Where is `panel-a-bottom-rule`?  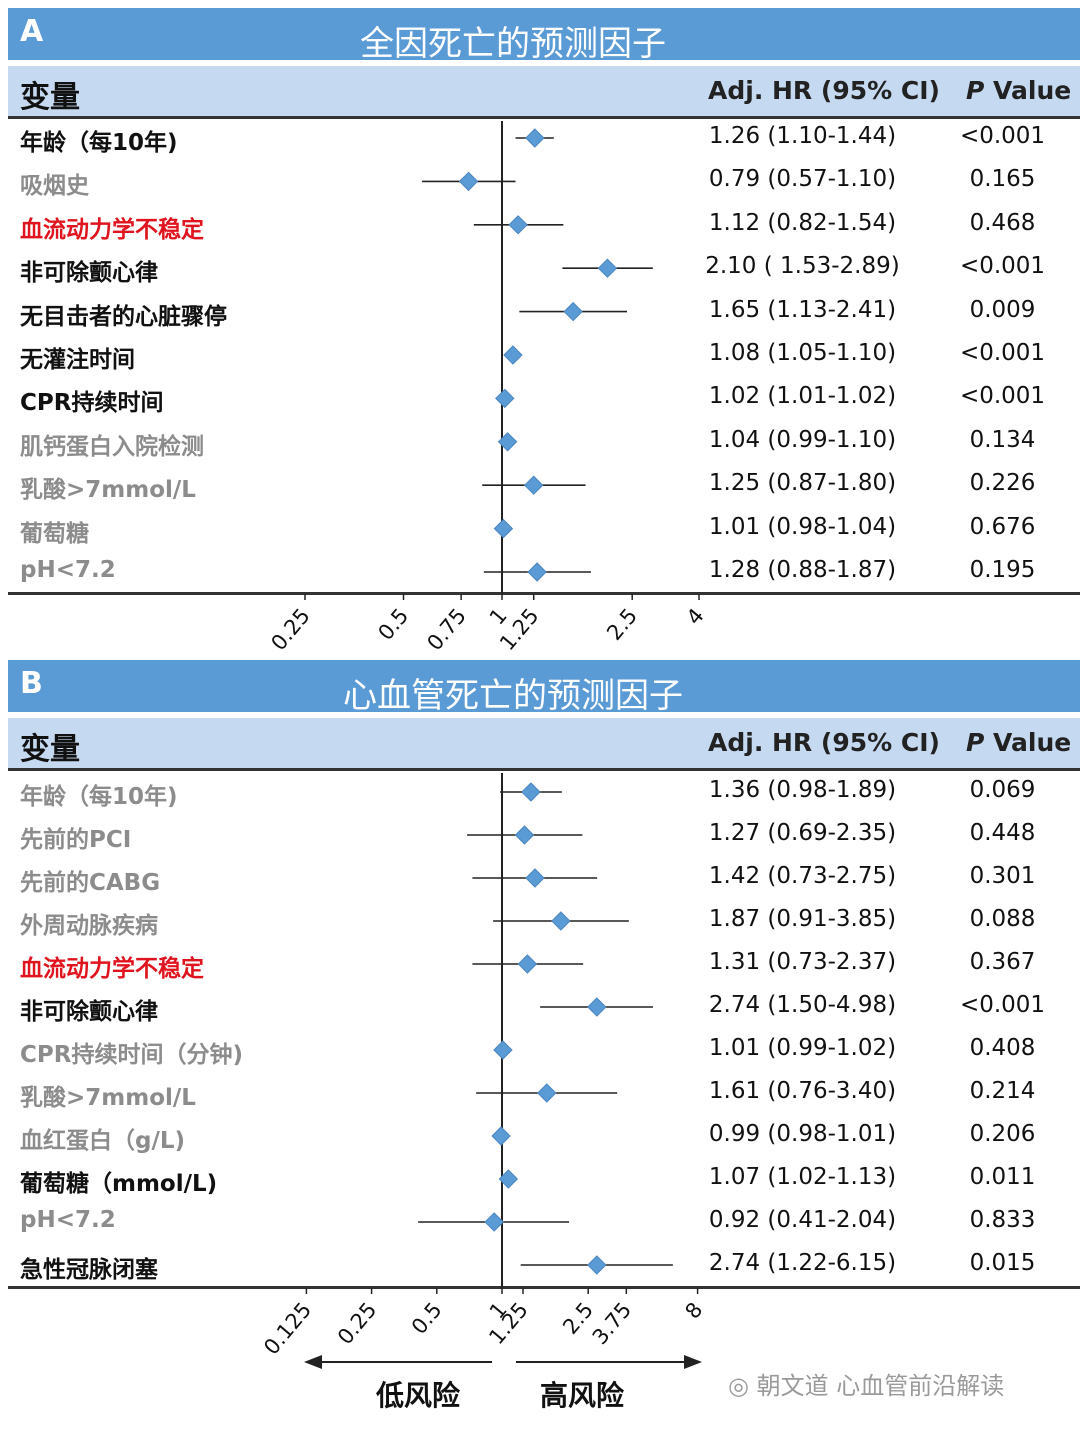
panel-a-bottom-rule is located at coordinates (544, 593).